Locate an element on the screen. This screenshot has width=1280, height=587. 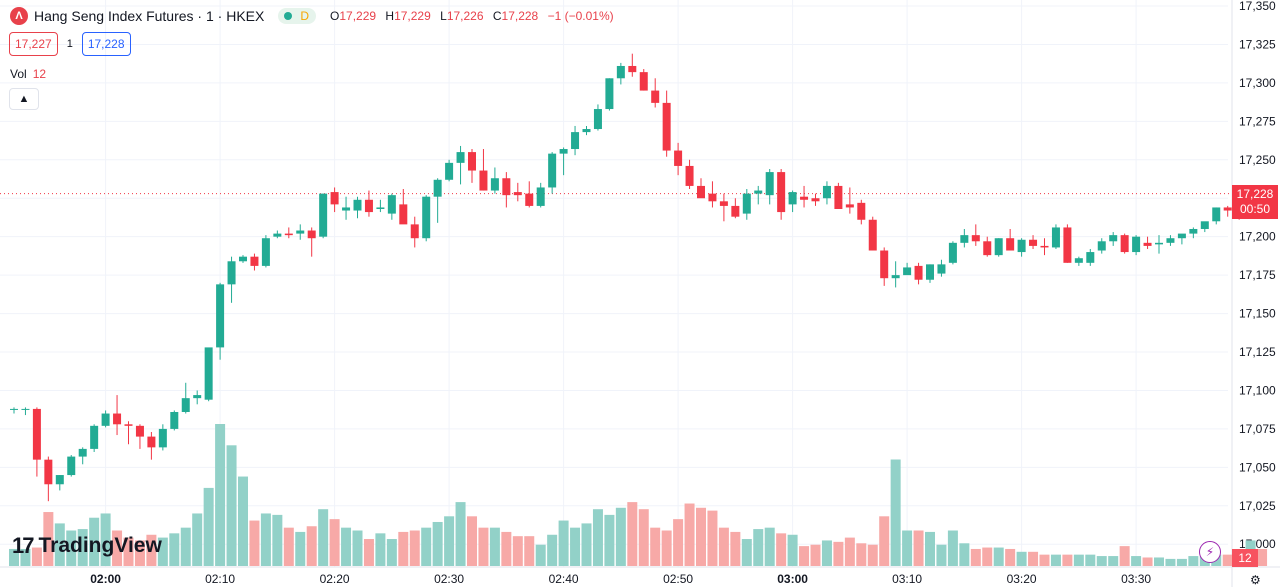
chevron-up-icon: ▲ is located at coordinates (24, 99).